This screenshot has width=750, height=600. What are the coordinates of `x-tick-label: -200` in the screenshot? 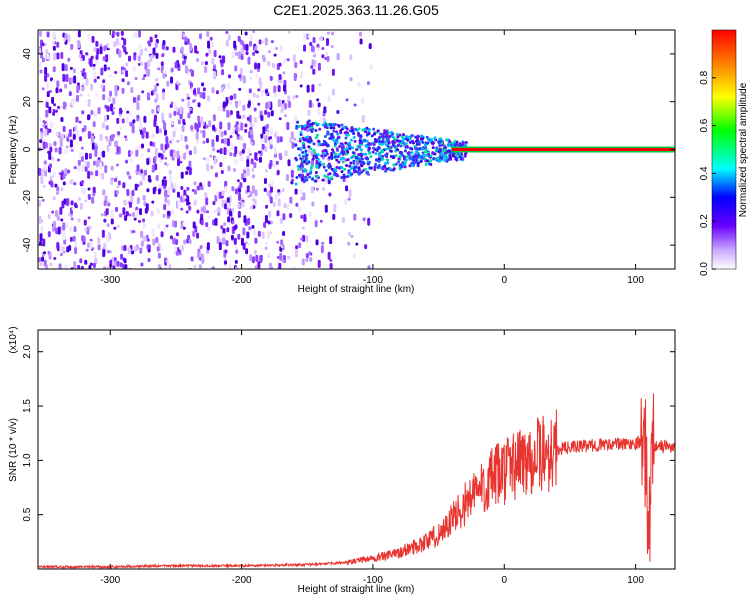 It's located at (242, 580).